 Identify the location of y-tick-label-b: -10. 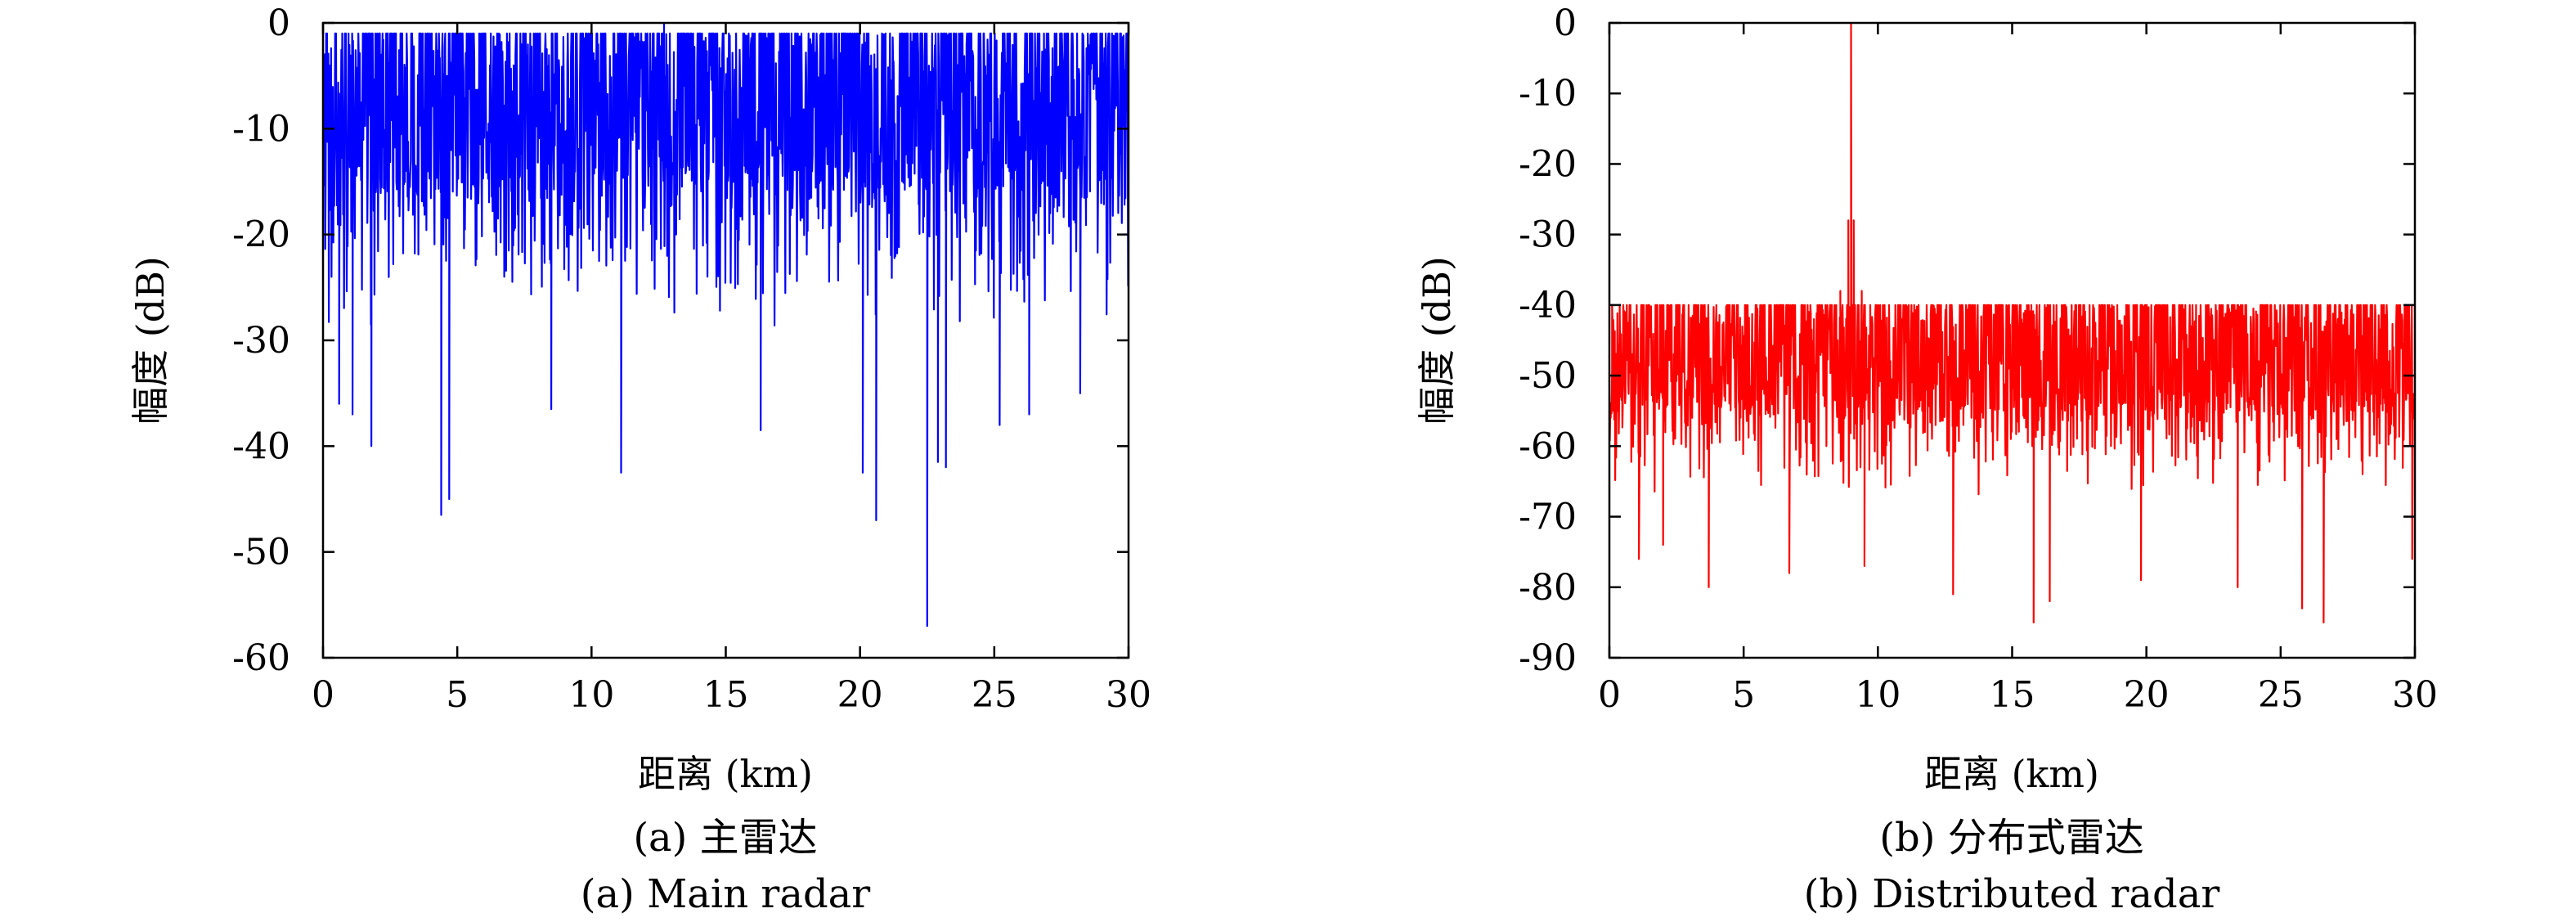
(1548, 94).